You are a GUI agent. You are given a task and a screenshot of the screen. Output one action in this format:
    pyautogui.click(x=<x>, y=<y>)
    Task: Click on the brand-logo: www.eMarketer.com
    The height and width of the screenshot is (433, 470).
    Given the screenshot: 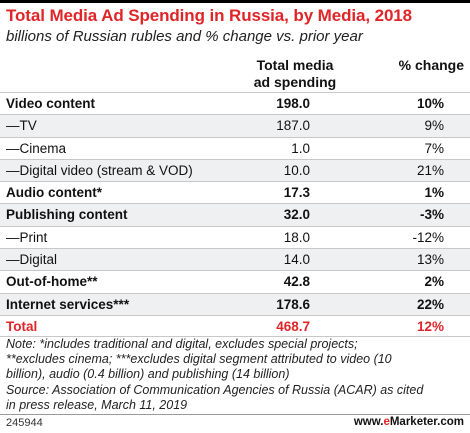 What is the action you would take?
    pyautogui.click(x=409, y=422)
    